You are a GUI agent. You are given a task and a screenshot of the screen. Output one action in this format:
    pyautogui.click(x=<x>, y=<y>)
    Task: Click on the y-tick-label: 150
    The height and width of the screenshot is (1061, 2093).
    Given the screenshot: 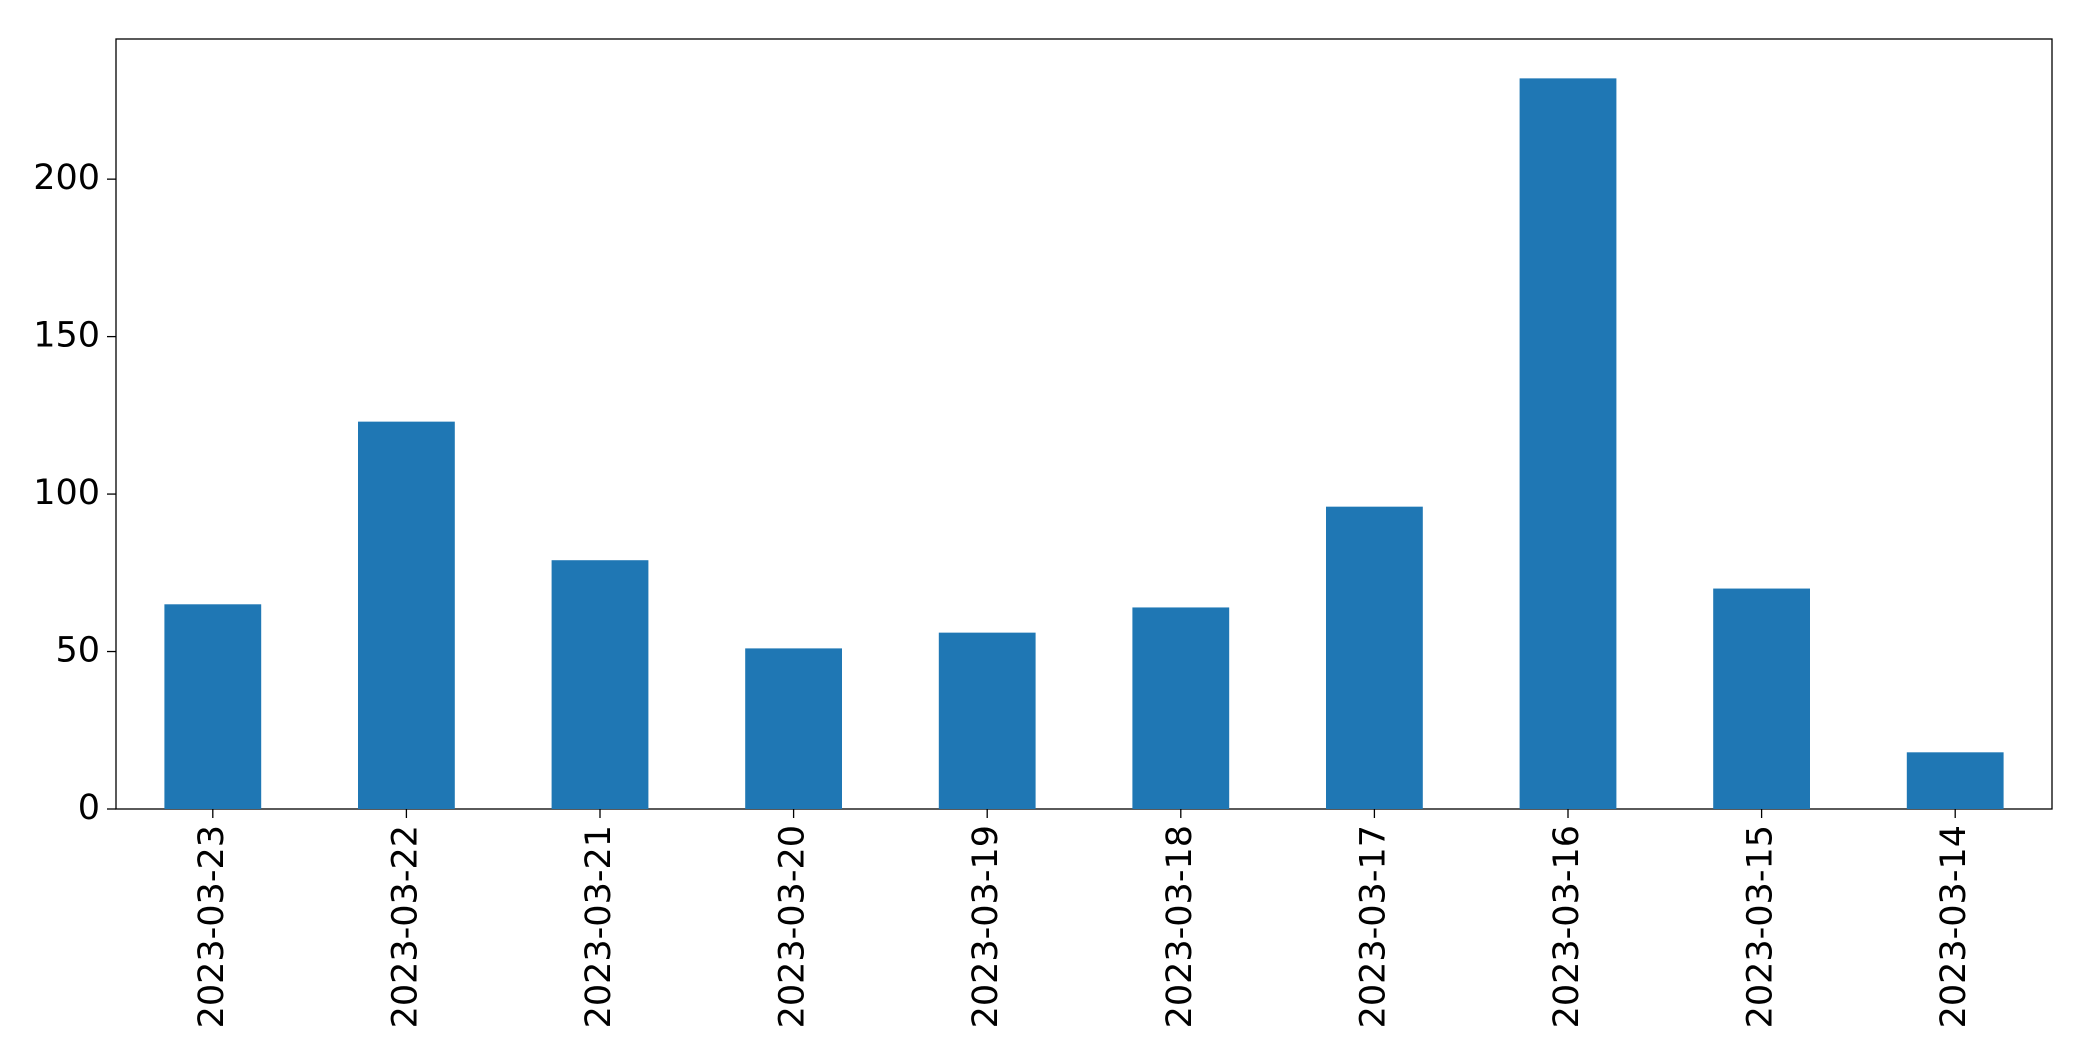 What is the action you would take?
    pyautogui.click(x=66, y=336)
    